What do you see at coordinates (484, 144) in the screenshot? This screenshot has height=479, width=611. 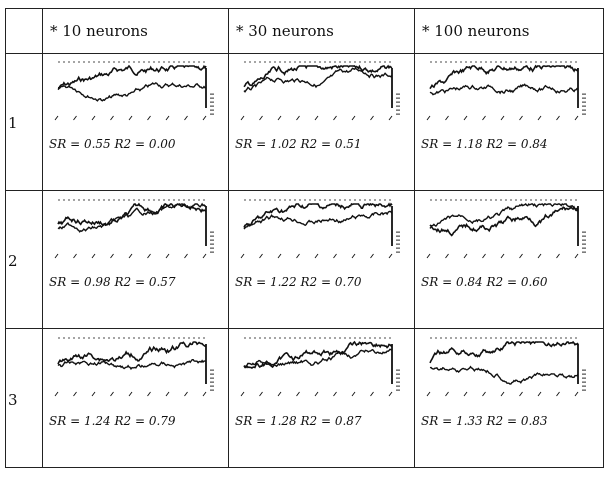 I see `cell-caption: SR = 1.18 R2 = 0.84` at bounding box center [484, 144].